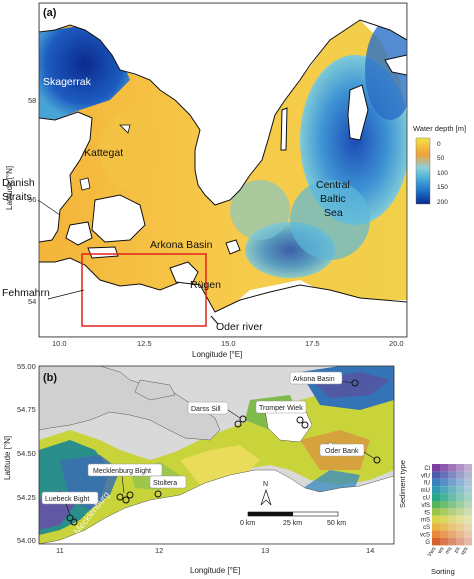 This screenshot has height=579, width=474. I want to click on a-ytick-2: 54, so click(32, 301).